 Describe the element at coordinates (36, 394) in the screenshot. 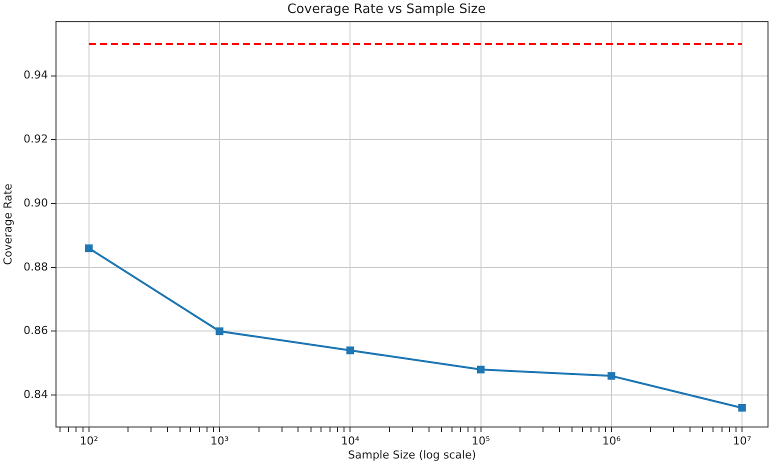

I see `y-tick-label: 0.84` at that location.